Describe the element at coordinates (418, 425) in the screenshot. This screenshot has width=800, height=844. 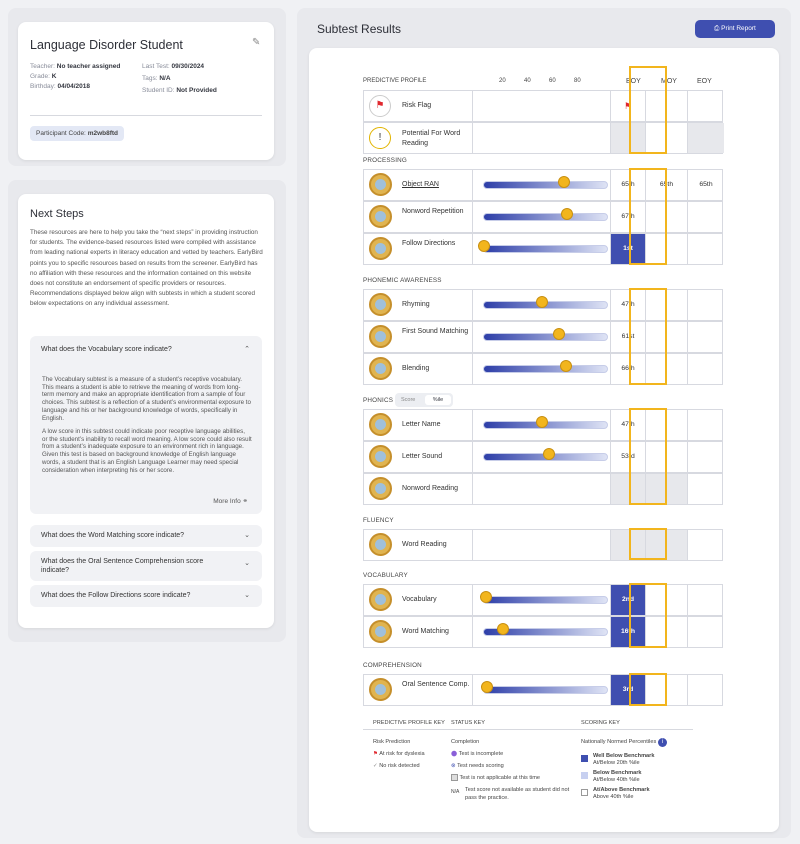
I see `subtest-cell: Letter Name` at that location.